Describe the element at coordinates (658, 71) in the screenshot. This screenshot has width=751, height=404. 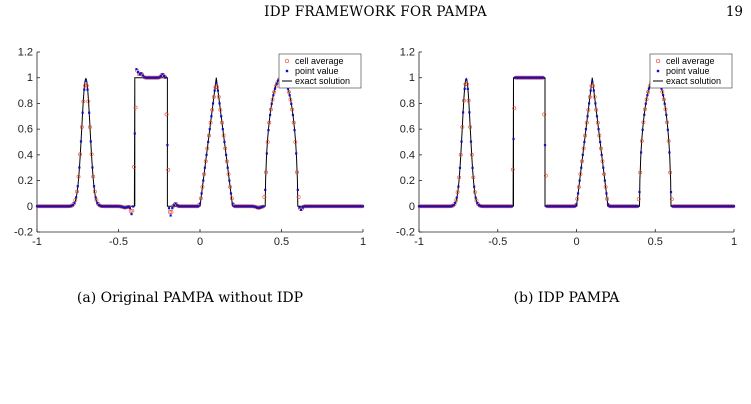
I see `legend-point-value-marker` at that location.